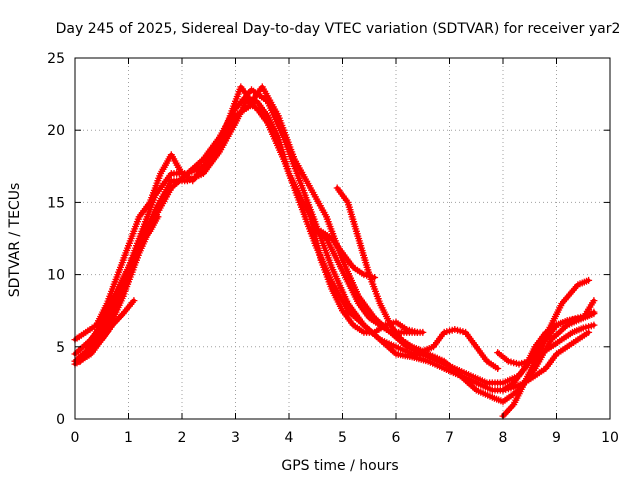 The height and width of the screenshot is (480, 640). Describe the element at coordinates (56, 203) in the screenshot. I see `y-tick-label: 15` at that location.